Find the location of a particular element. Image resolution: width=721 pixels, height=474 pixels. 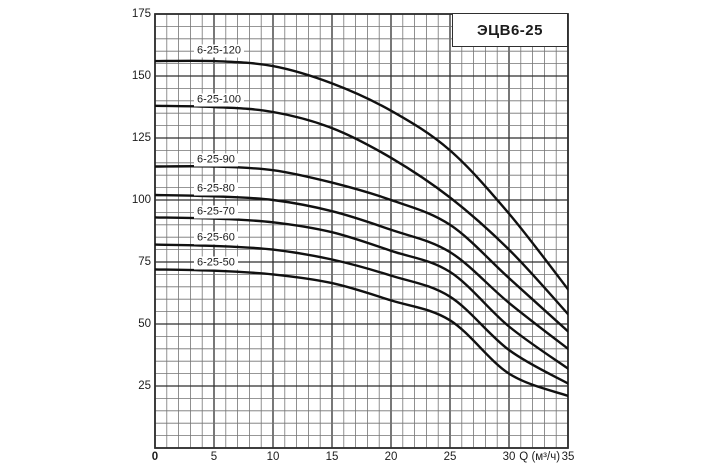

curve-label-6-25-100: 6-25-100 is located at coordinates (219, 100).